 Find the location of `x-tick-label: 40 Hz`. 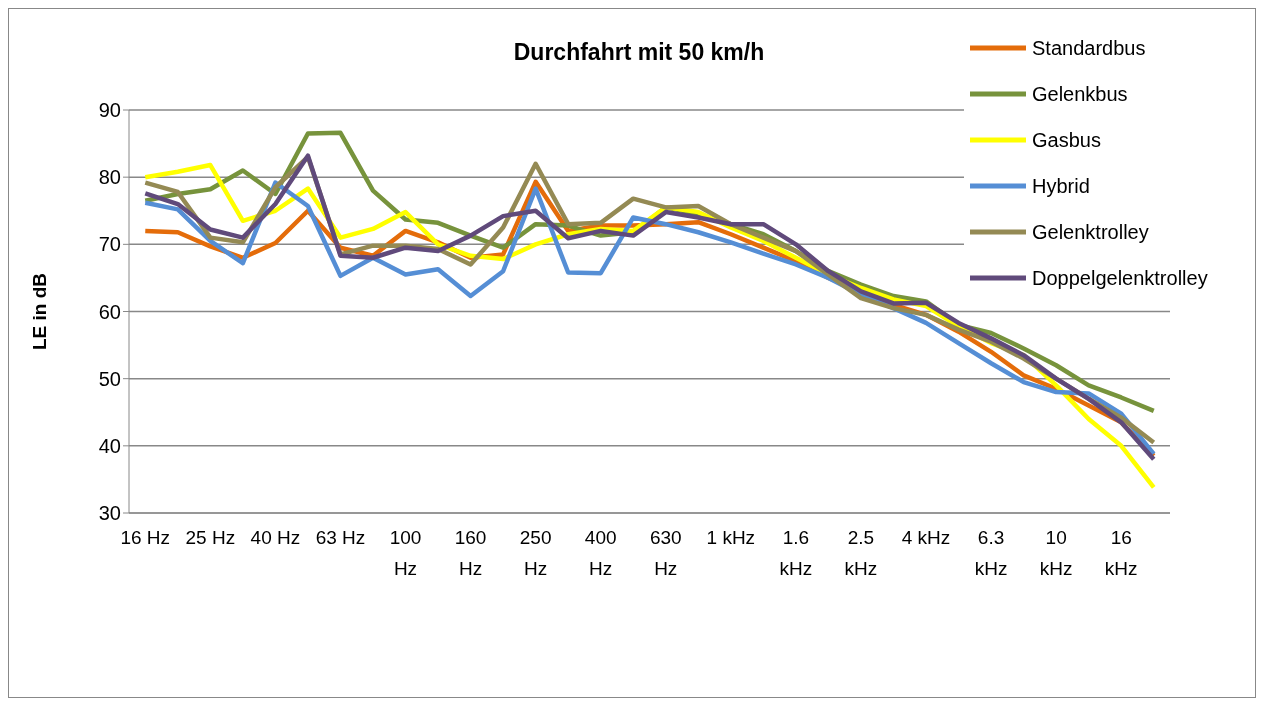

x-tick-label: 40 Hz is located at coordinates (275, 537).